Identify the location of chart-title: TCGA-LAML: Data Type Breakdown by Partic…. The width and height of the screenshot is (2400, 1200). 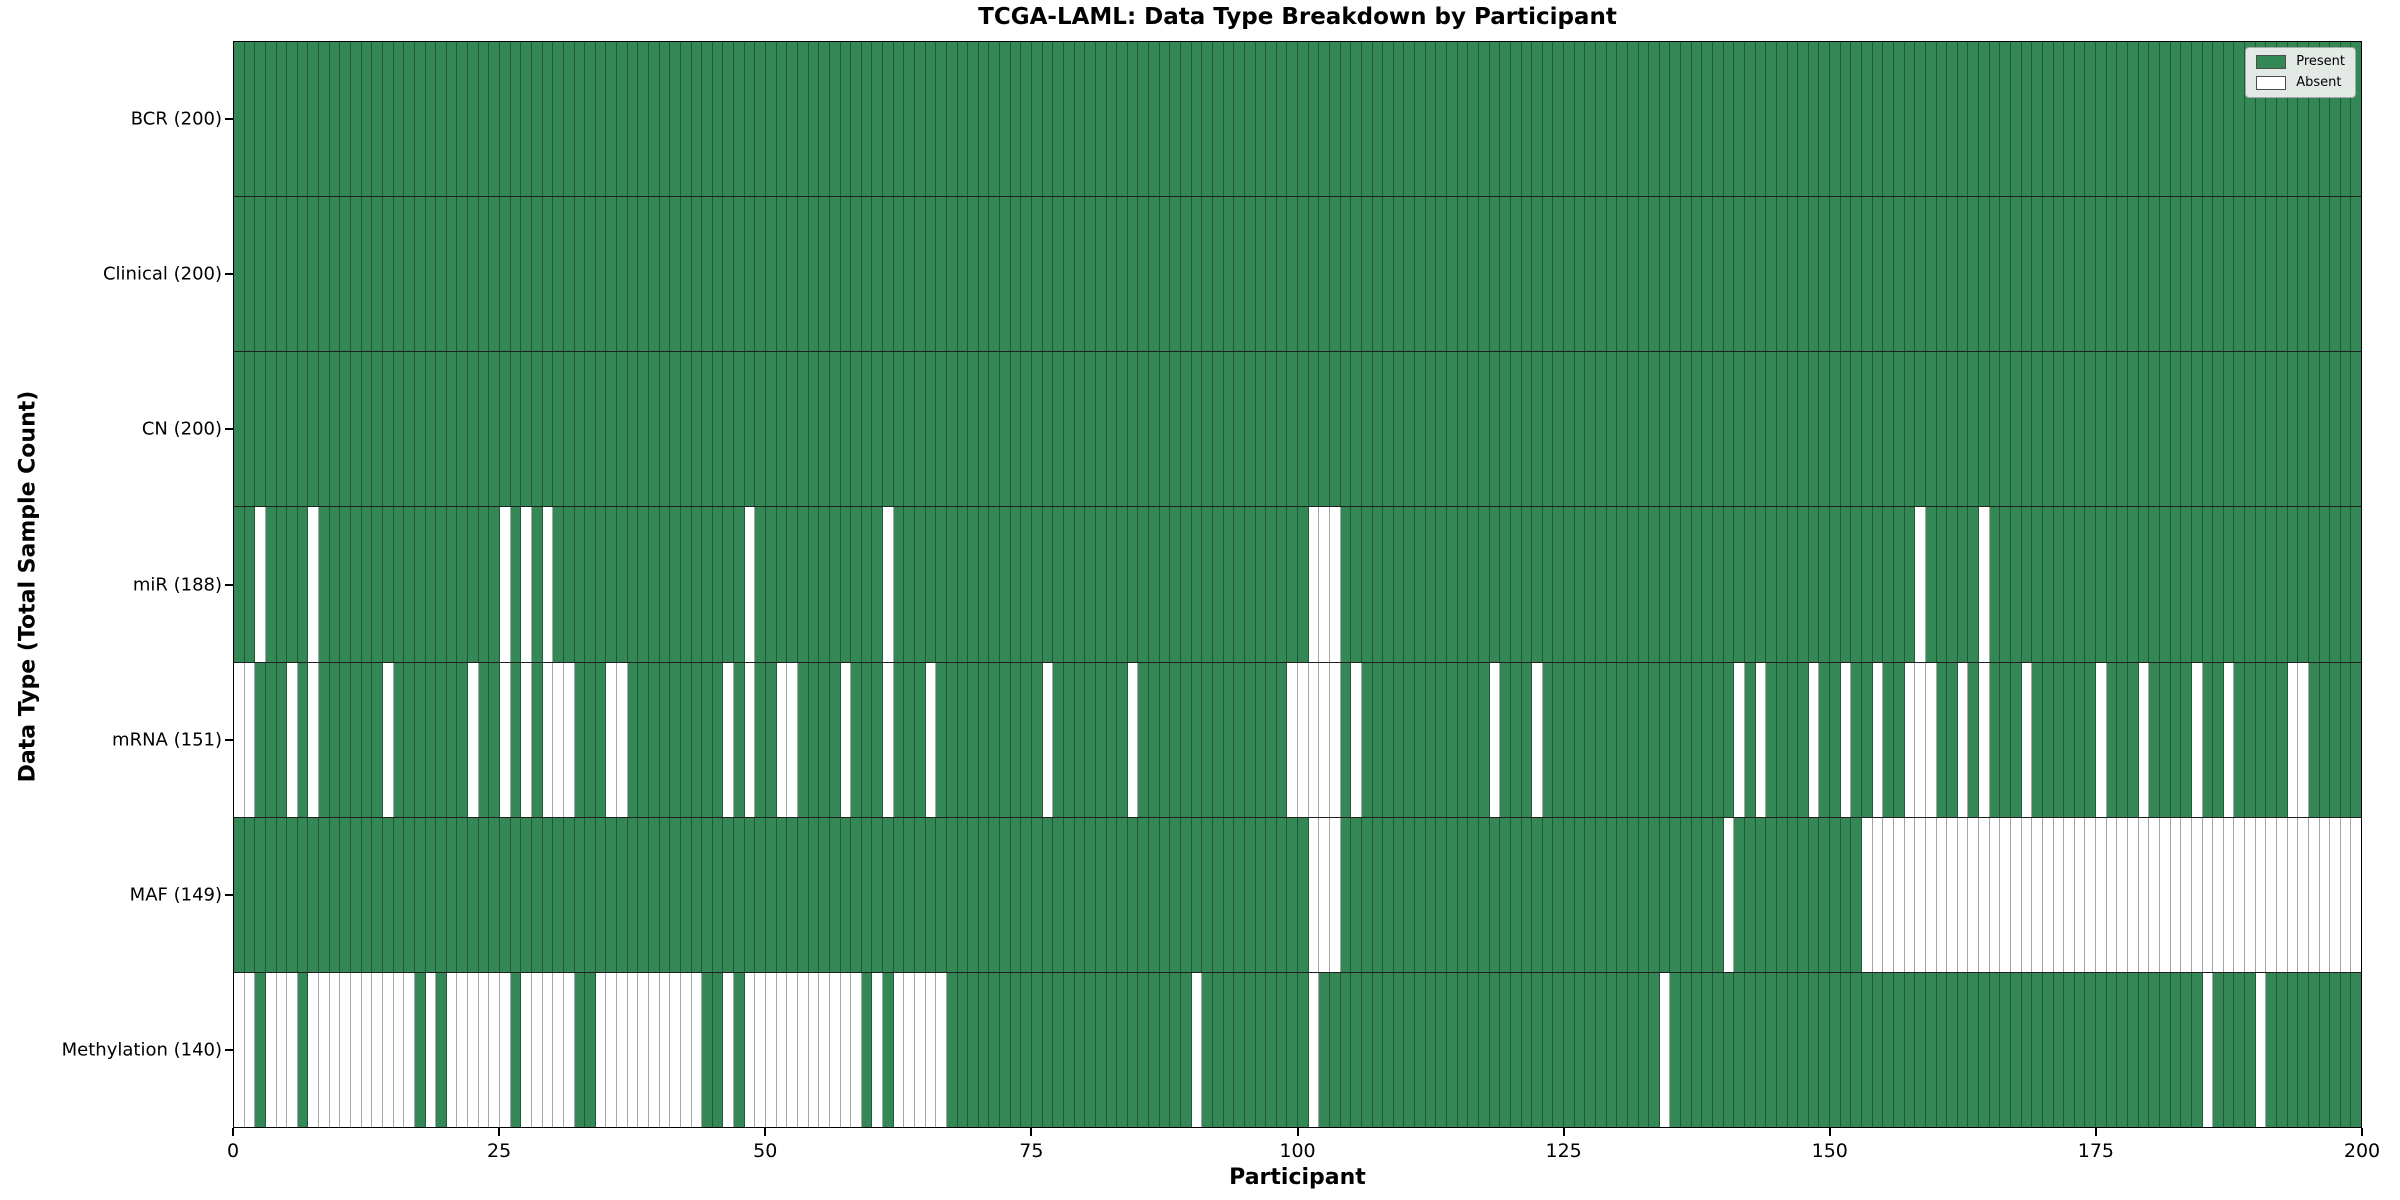
(1297, 17).